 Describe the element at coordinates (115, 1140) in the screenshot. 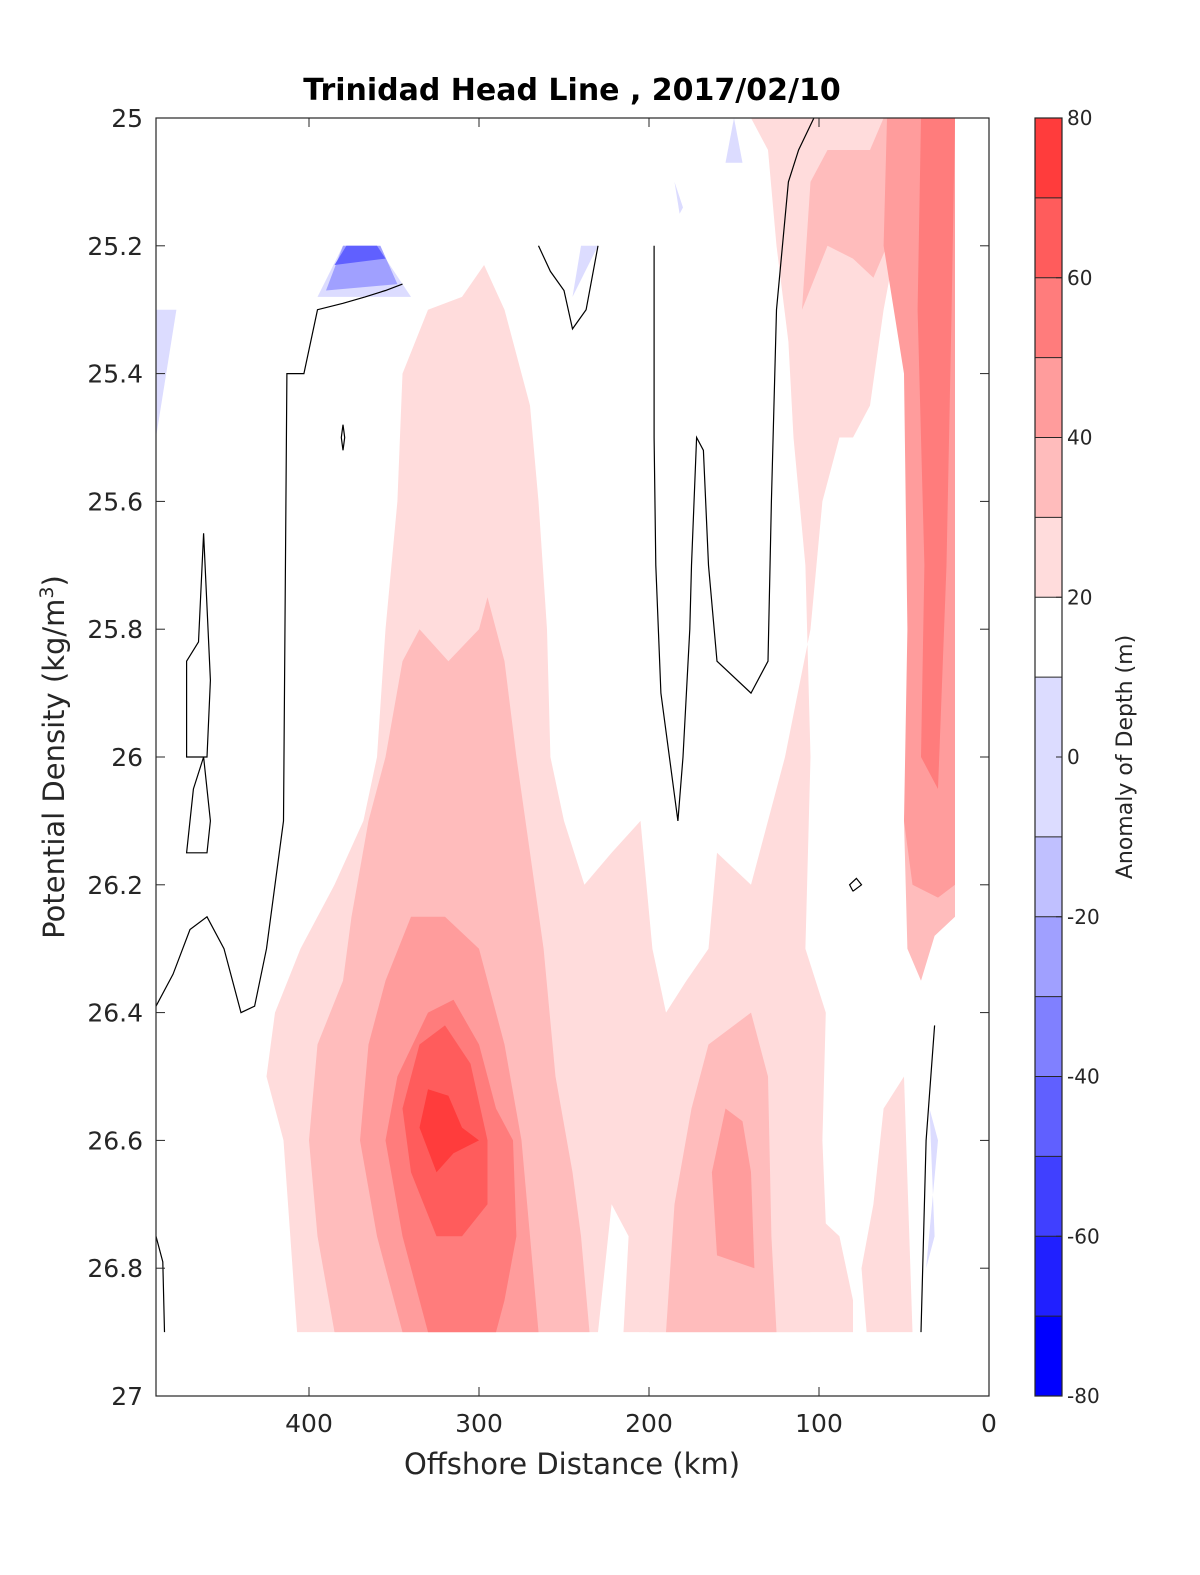

I see `y-tick-label-8: 26.6` at that location.